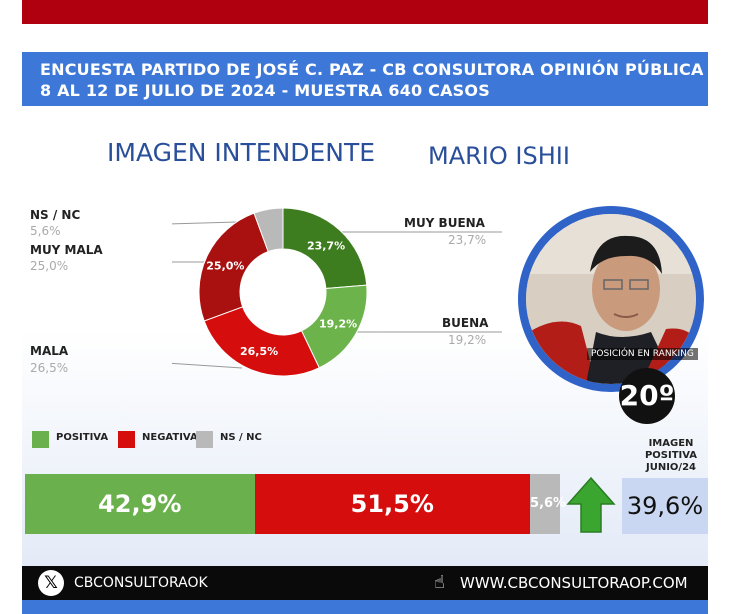 This screenshot has width=730, height=614. What do you see at coordinates (365, 607) in the screenshot?
I see `bottom-bar` at bounding box center [365, 607].